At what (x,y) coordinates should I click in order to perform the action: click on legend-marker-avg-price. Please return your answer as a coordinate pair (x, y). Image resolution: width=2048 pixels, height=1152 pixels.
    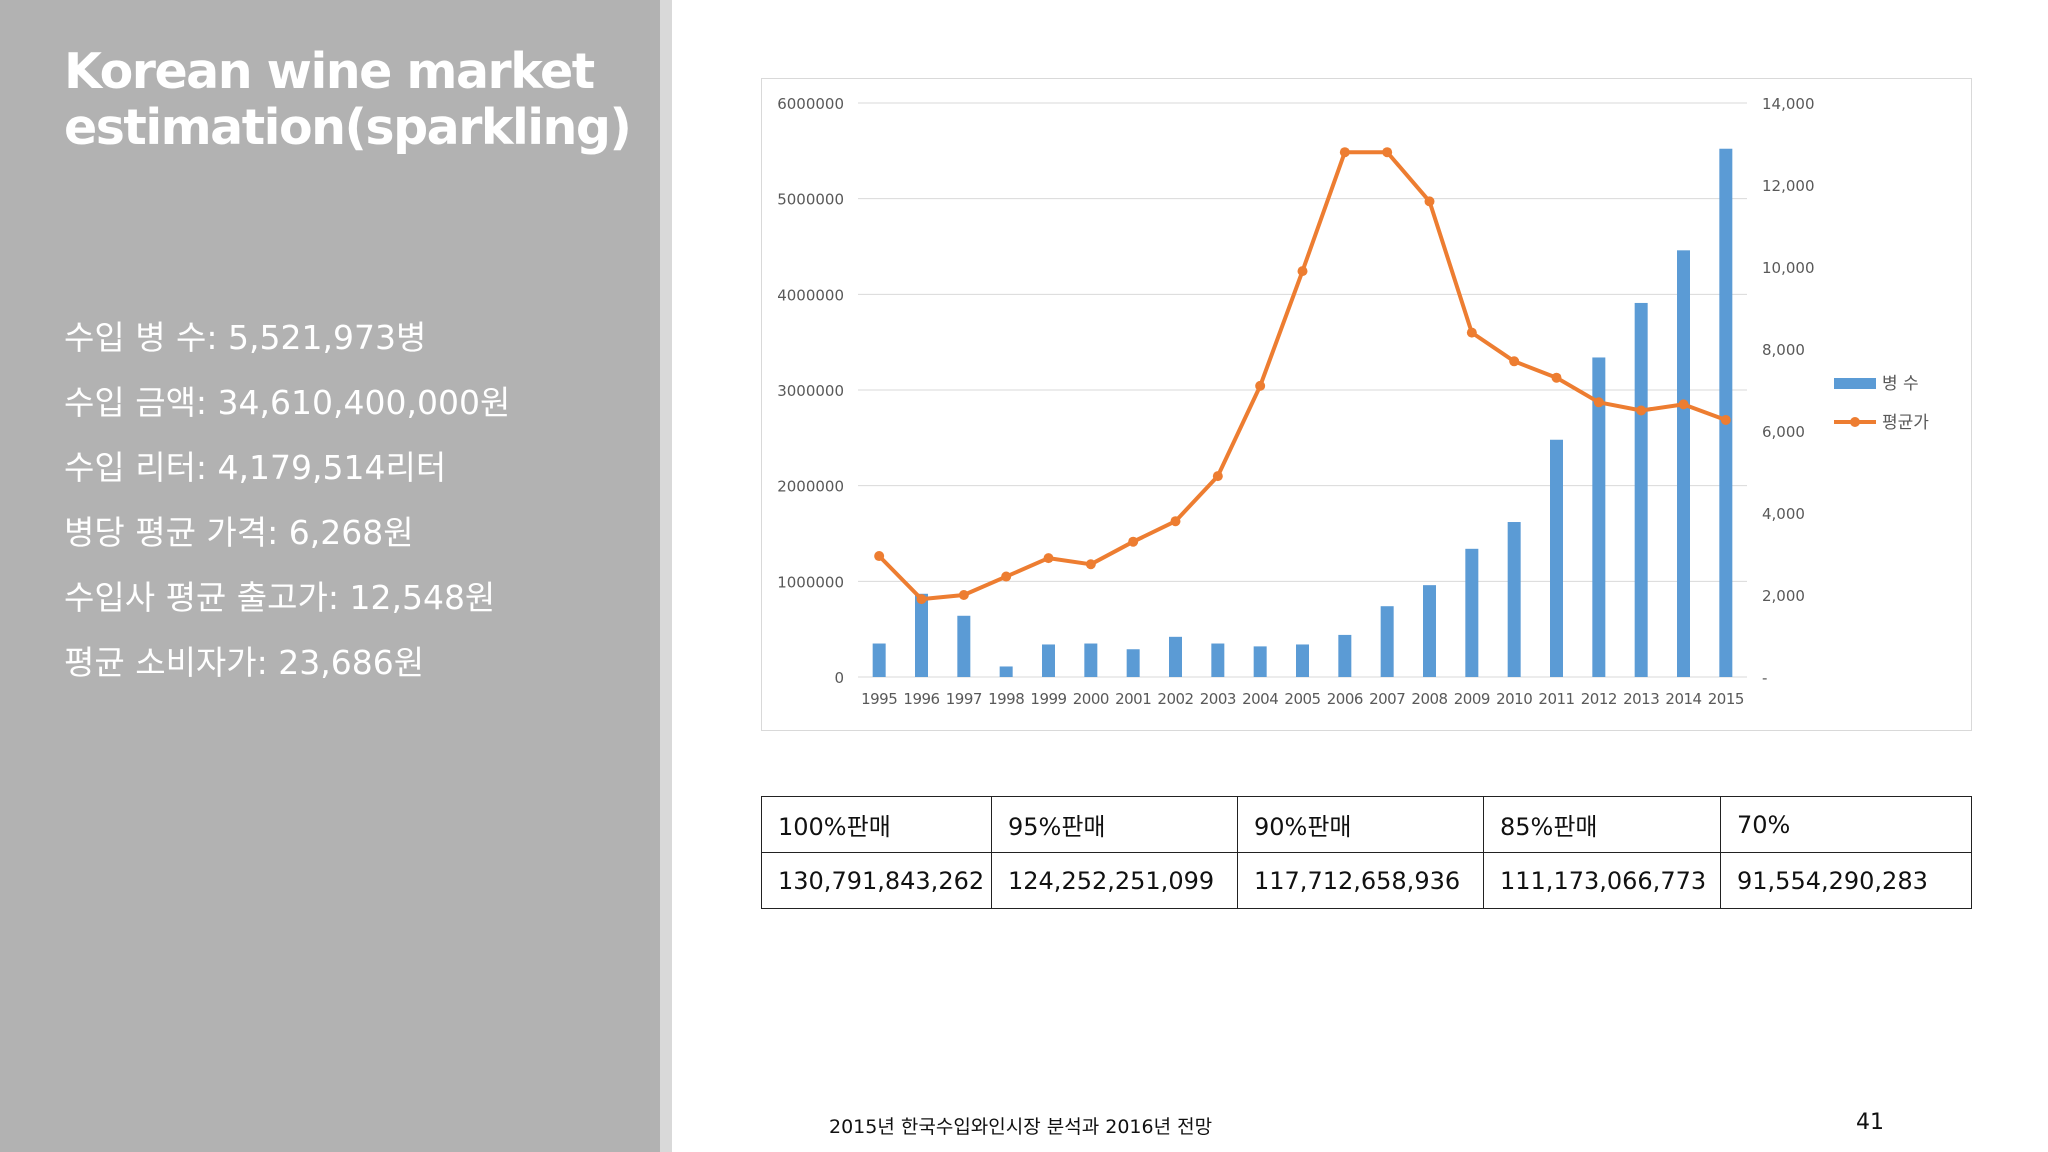
    Looking at the image, I should click on (1855, 422).